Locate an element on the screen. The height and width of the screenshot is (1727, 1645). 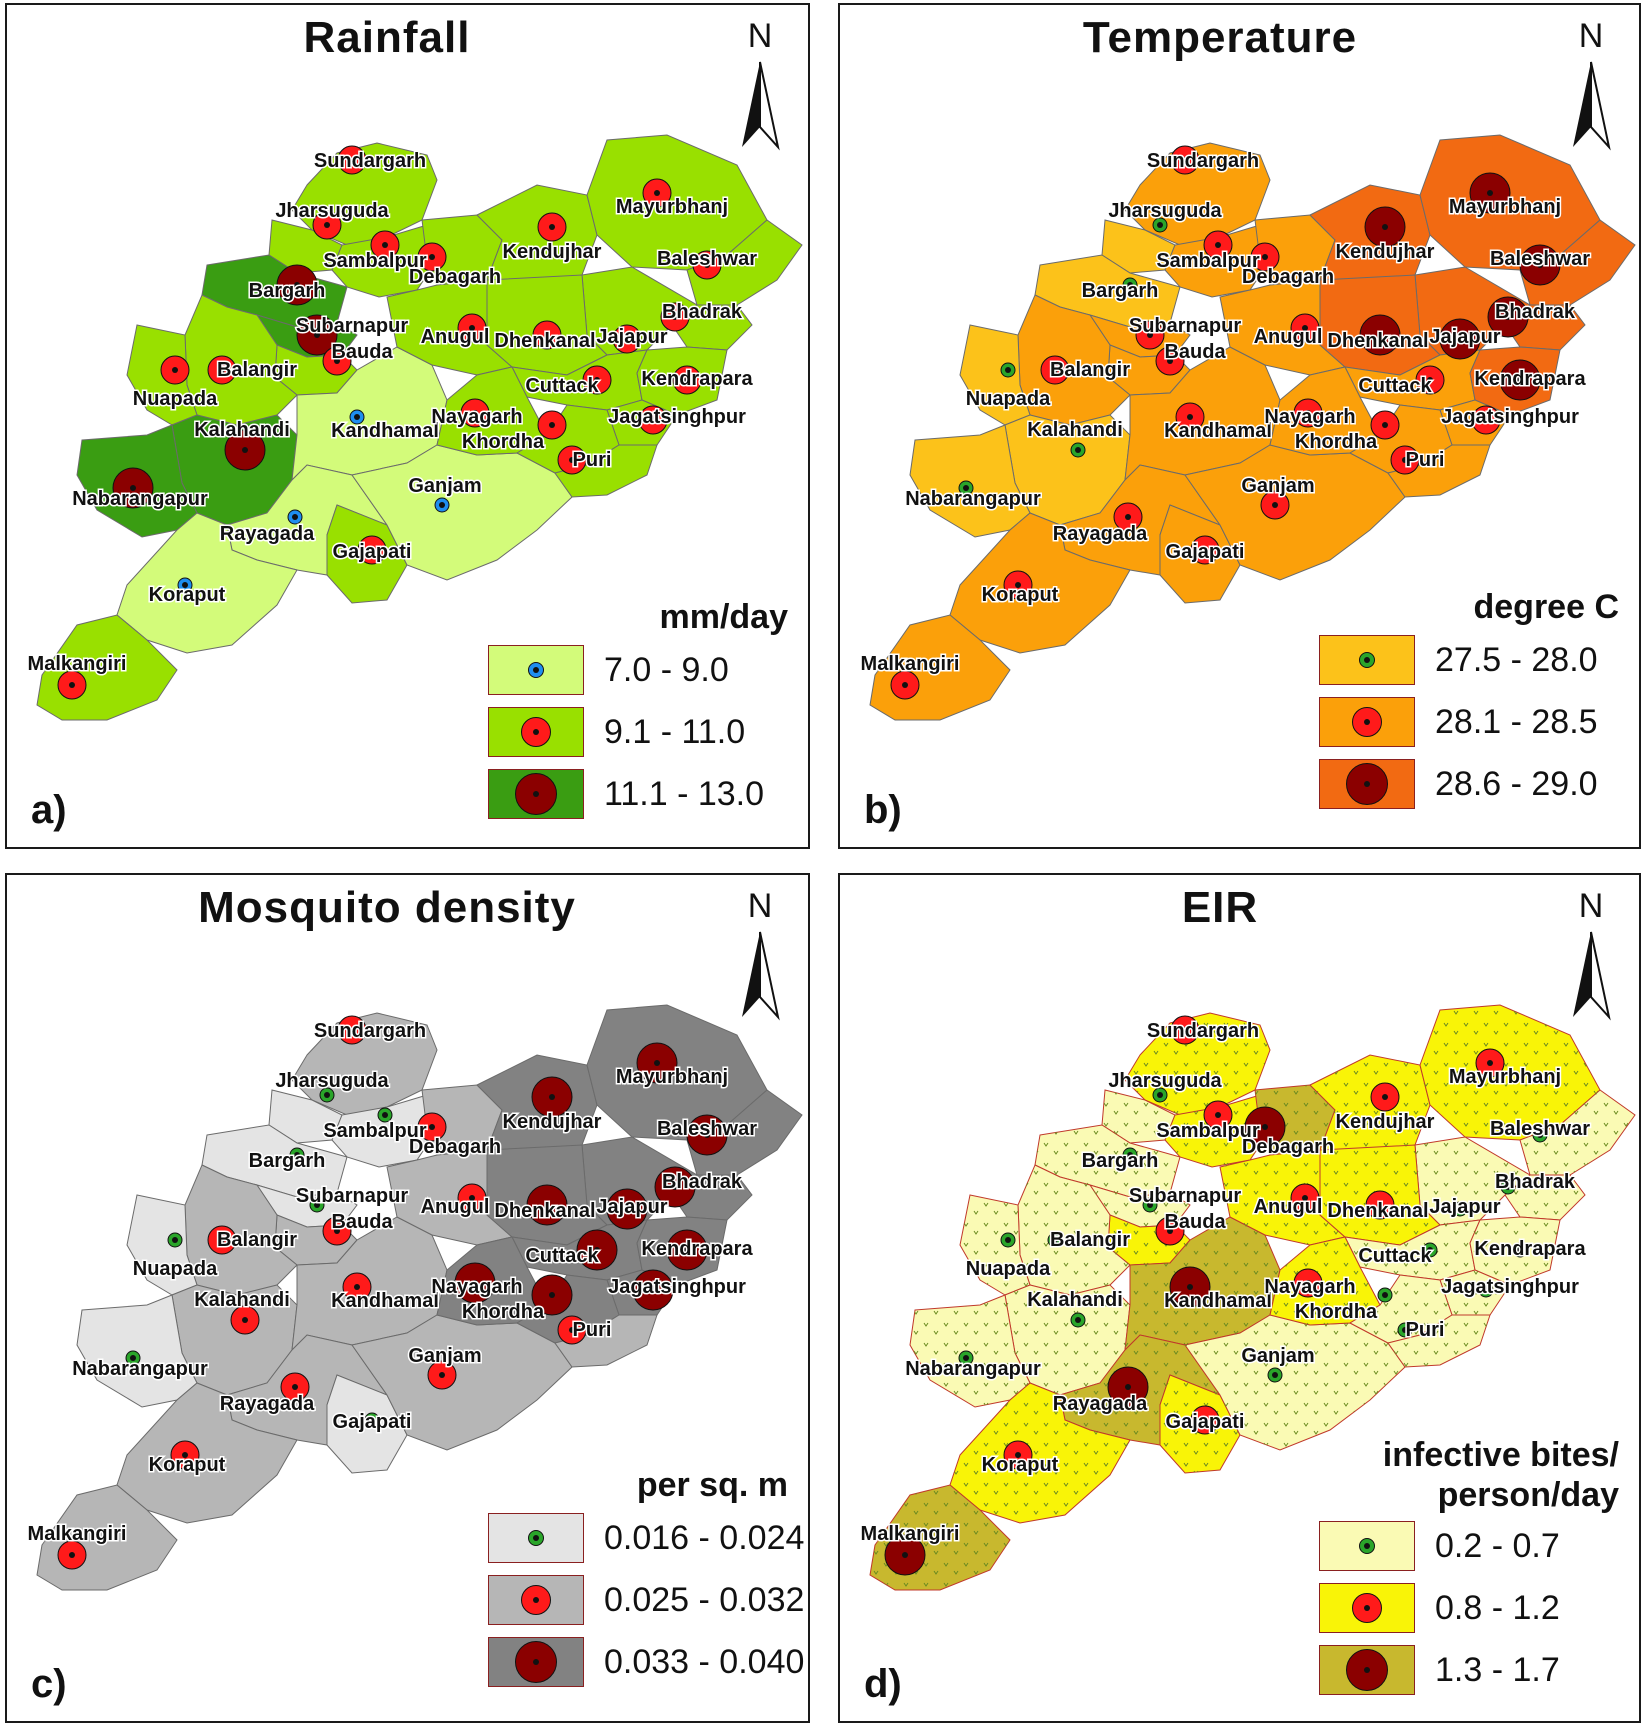
district-label: Kalahandi is located at coordinates (1075, 1300).